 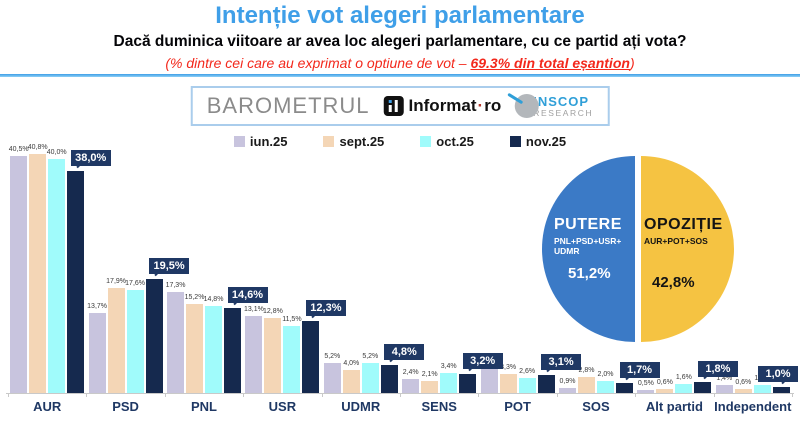 What do you see at coordinates (351, 363) in the screenshot?
I see `bar-value-label: 4,0%` at bounding box center [351, 363].